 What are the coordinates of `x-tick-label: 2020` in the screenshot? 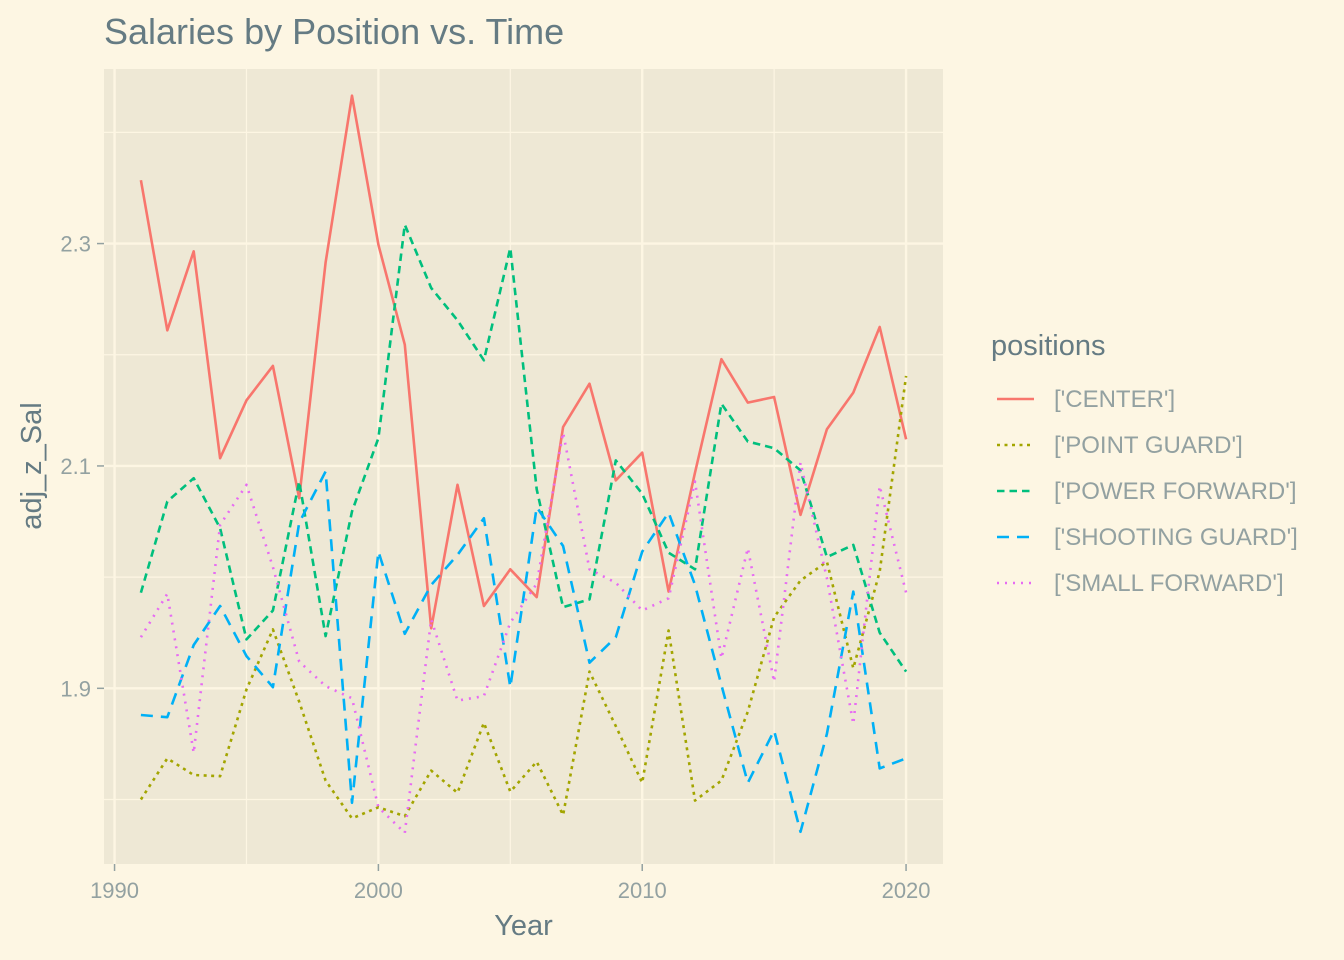 It's located at (906, 890).